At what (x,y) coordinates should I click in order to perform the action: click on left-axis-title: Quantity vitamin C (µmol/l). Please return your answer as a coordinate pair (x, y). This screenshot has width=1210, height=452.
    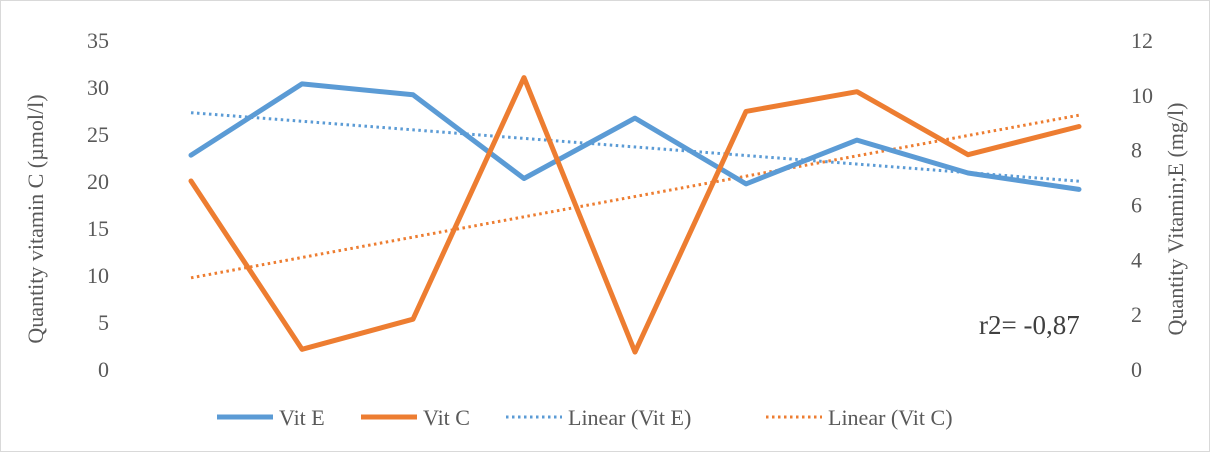
    Looking at the image, I should click on (35, 218).